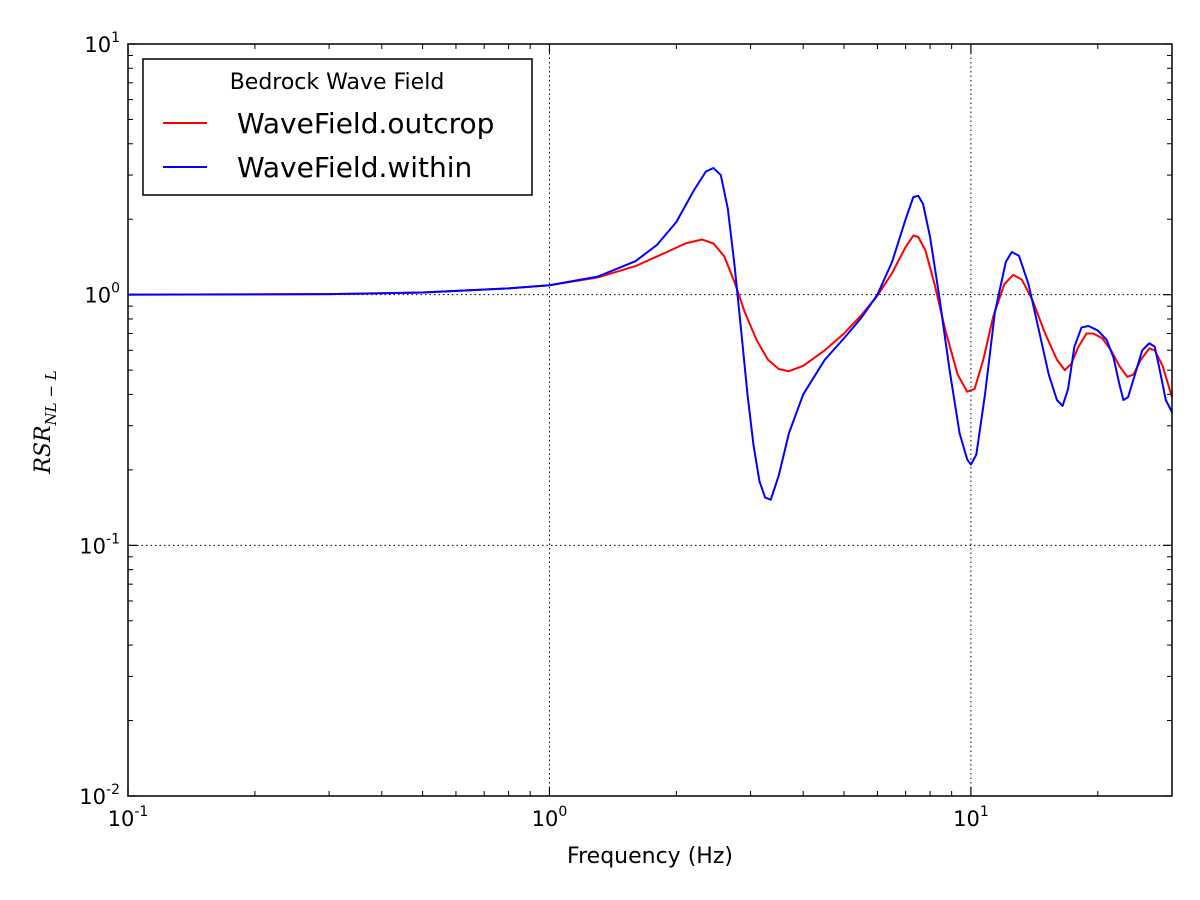 This screenshot has width=1200, height=900. I want to click on y-tick-label: 10¹, so click(102, 43).